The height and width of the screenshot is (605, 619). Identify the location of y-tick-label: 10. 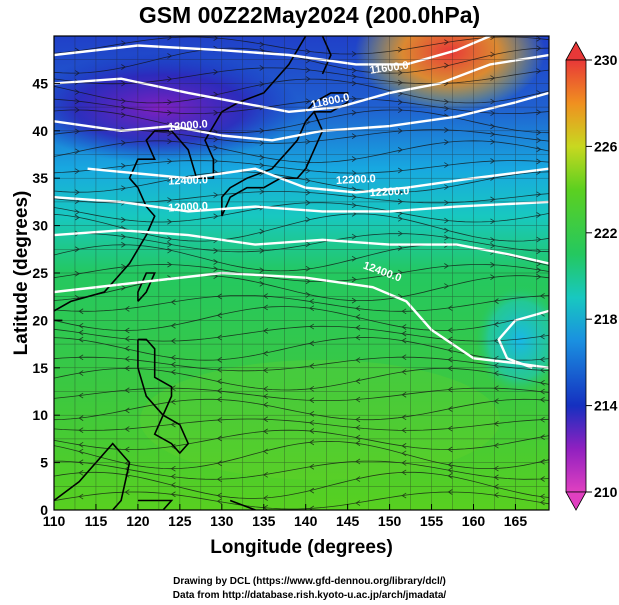
(40, 415).